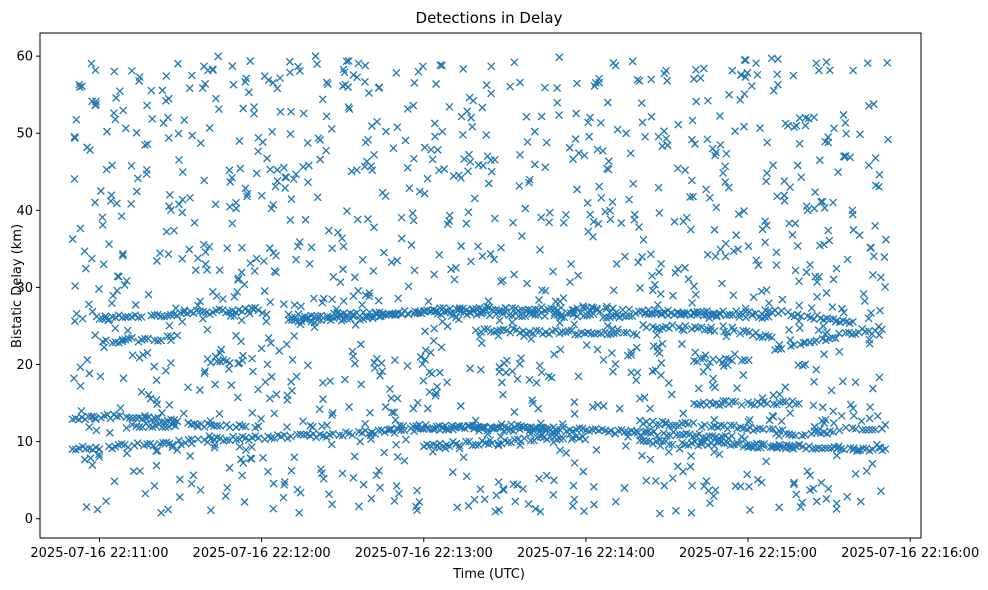 Image resolution: width=988 pixels, height=590 pixels. What do you see at coordinates (17, 286) in the screenshot?
I see `y-axis-label: Bistatic Delay (km)` at bounding box center [17, 286].